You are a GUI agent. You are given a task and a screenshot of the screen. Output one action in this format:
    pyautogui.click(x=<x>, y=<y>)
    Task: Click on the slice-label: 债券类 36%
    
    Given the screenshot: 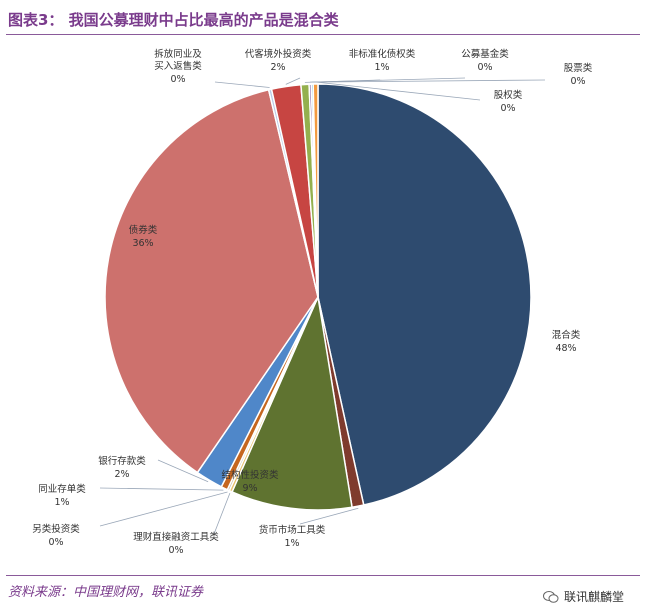 What is the action you would take?
    pyautogui.click(x=143, y=236)
    